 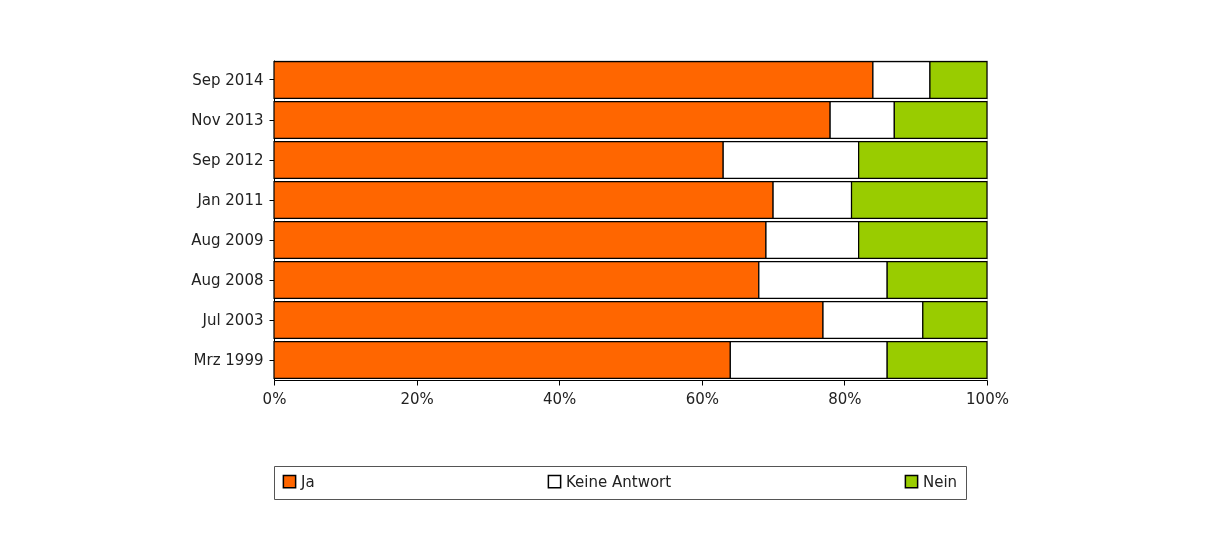 I want to click on x-tick-label: 0%, so click(x=274, y=398).